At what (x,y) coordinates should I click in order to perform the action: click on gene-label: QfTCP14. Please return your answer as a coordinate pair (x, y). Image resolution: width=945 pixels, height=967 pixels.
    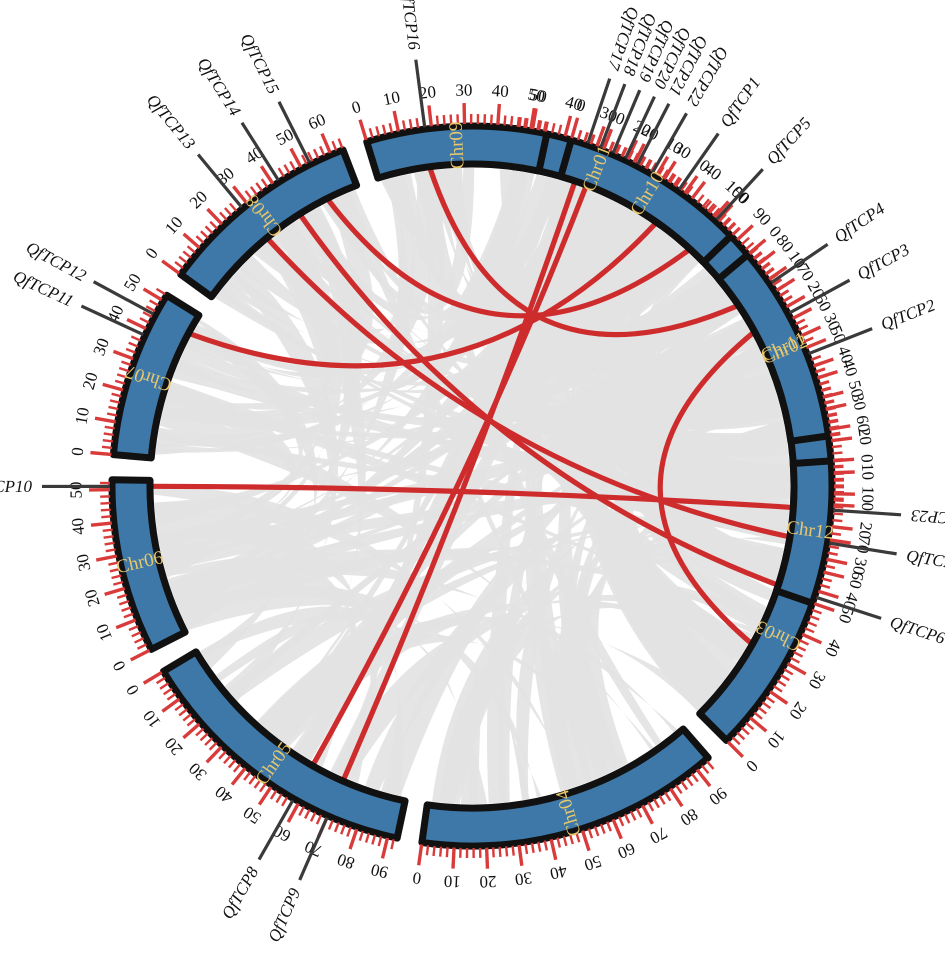
    Looking at the image, I should click on (219, 87).